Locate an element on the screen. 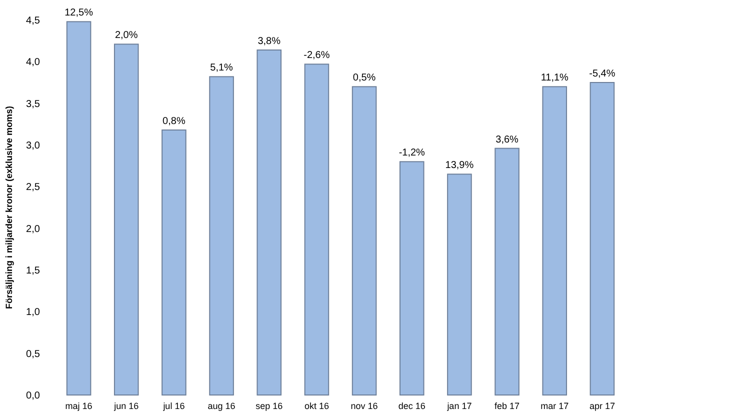 The height and width of the screenshot is (419, 746). annotation: -1,2% is located at coordinates (412, 153).